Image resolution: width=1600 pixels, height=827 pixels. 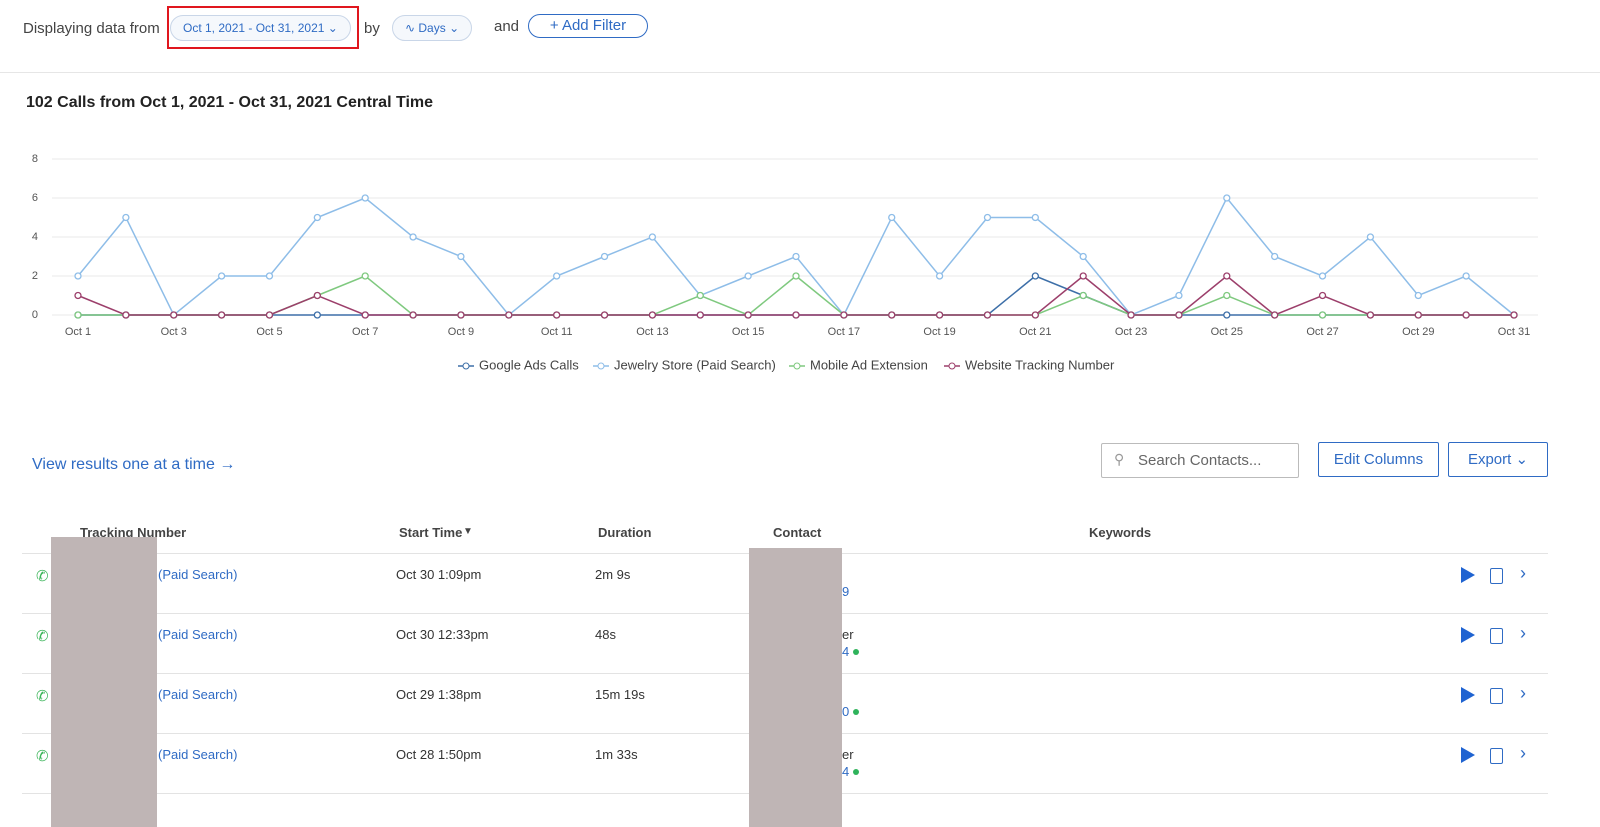 I want to click on x-tick-label: Oct 11, so click(x=557, y=332).